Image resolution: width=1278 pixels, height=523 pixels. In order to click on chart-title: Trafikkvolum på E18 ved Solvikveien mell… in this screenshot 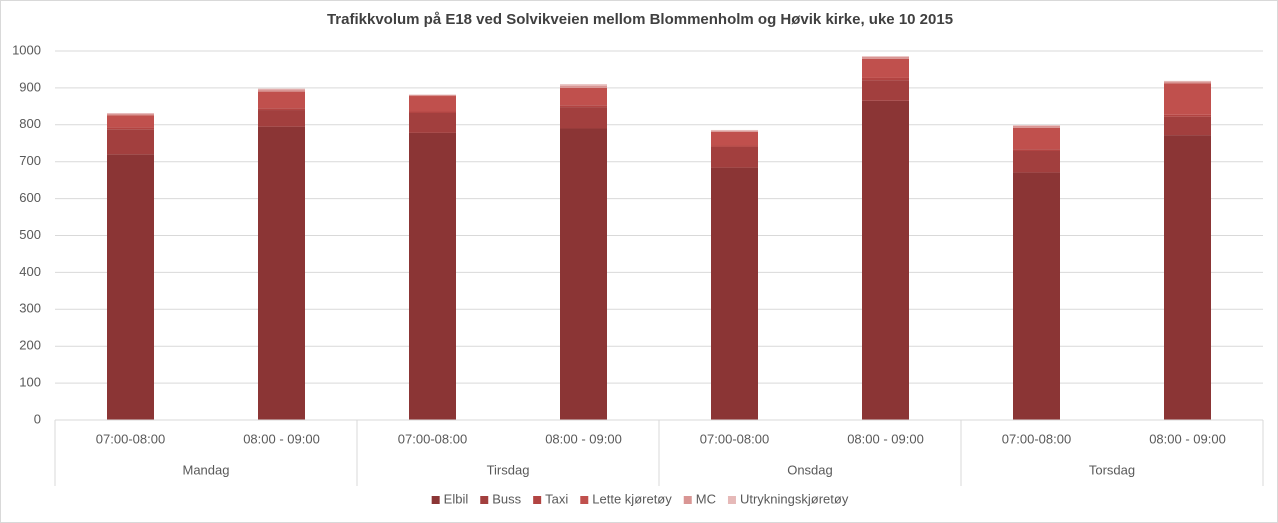, I will do `click(640, 19)`.